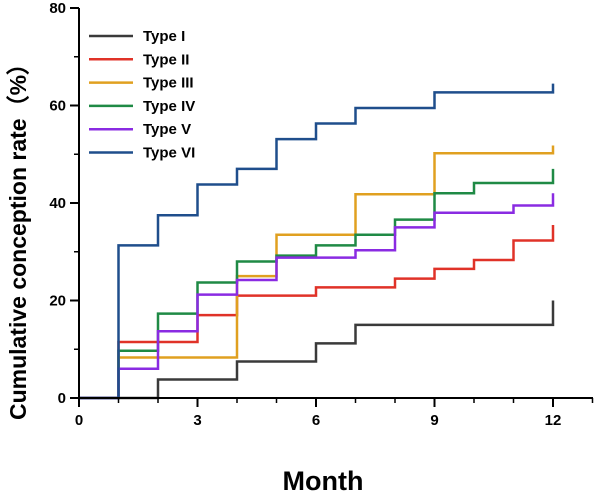 This screenshot has height=496, width=596. What do you see at coordinates (167, 129) in the screenshot?
I see `legend-label: Type V` at bounding box center [167, 129].